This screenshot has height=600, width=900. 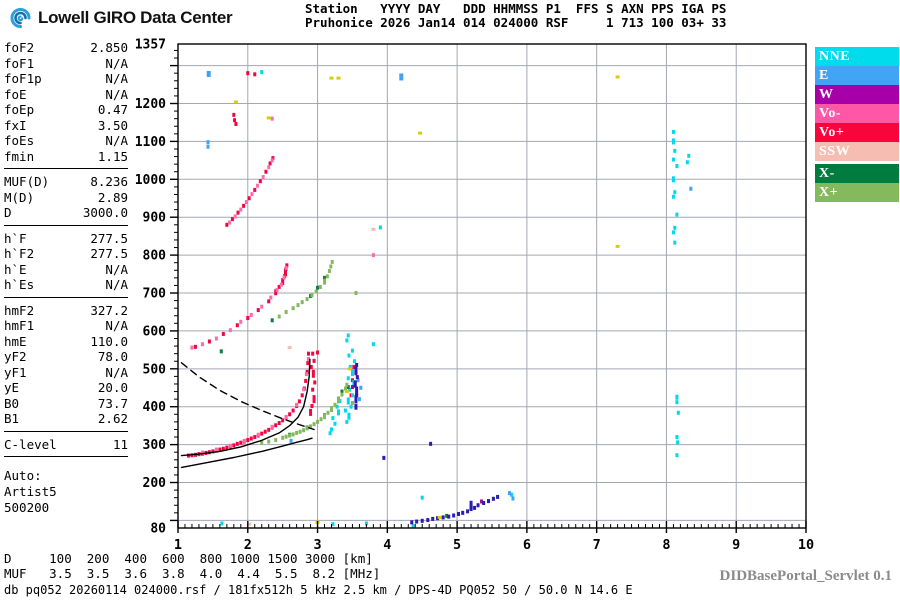 I want to click on param-label: foF2, so click(x=19, y=47).